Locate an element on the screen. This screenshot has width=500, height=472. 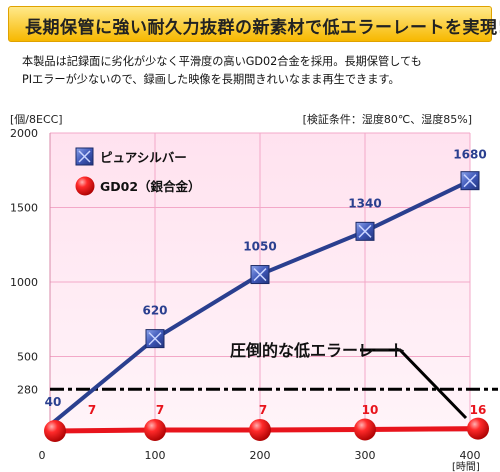
data-label-gd02-1: 7 is located at coordinates (160, 410).